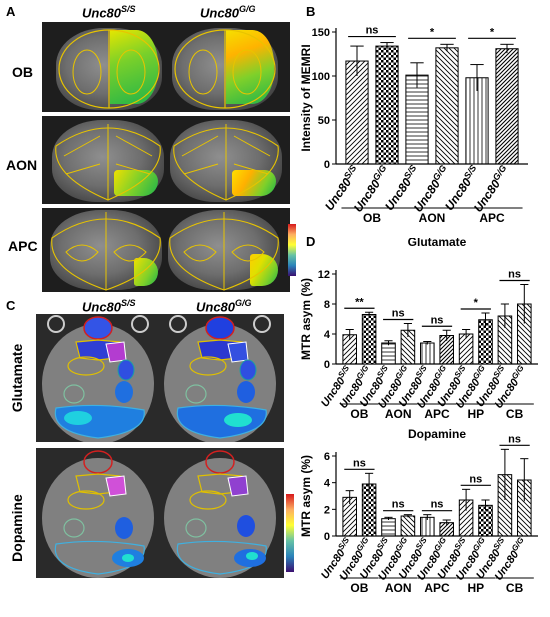  I want to click on roi-outlines-ob, so click(167, 69).